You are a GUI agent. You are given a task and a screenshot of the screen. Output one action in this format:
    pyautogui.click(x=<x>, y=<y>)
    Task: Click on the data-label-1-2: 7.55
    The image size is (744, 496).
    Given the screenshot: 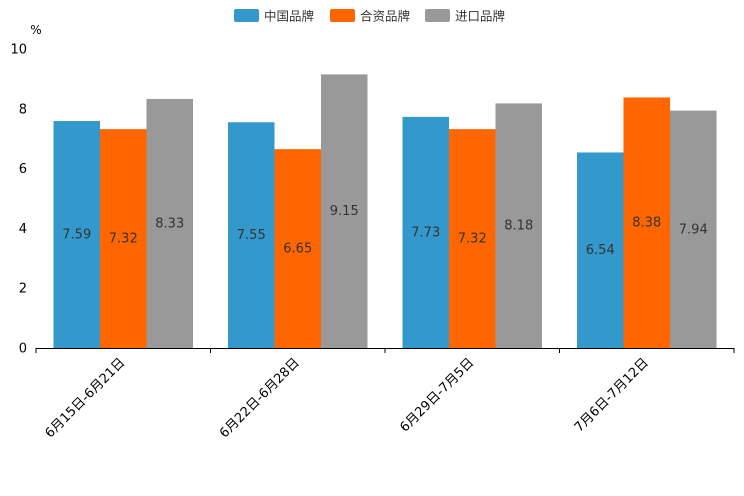 What is the action you would take?
    pyautogui.click(x=251, y=235)
    